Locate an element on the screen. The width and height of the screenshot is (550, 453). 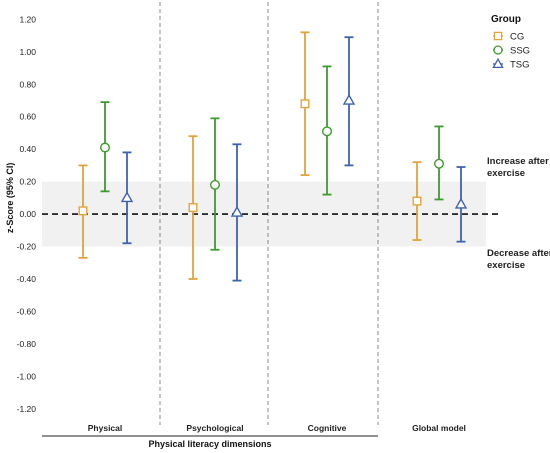
category-label: Cognitive is located at coordinates (327, 428).